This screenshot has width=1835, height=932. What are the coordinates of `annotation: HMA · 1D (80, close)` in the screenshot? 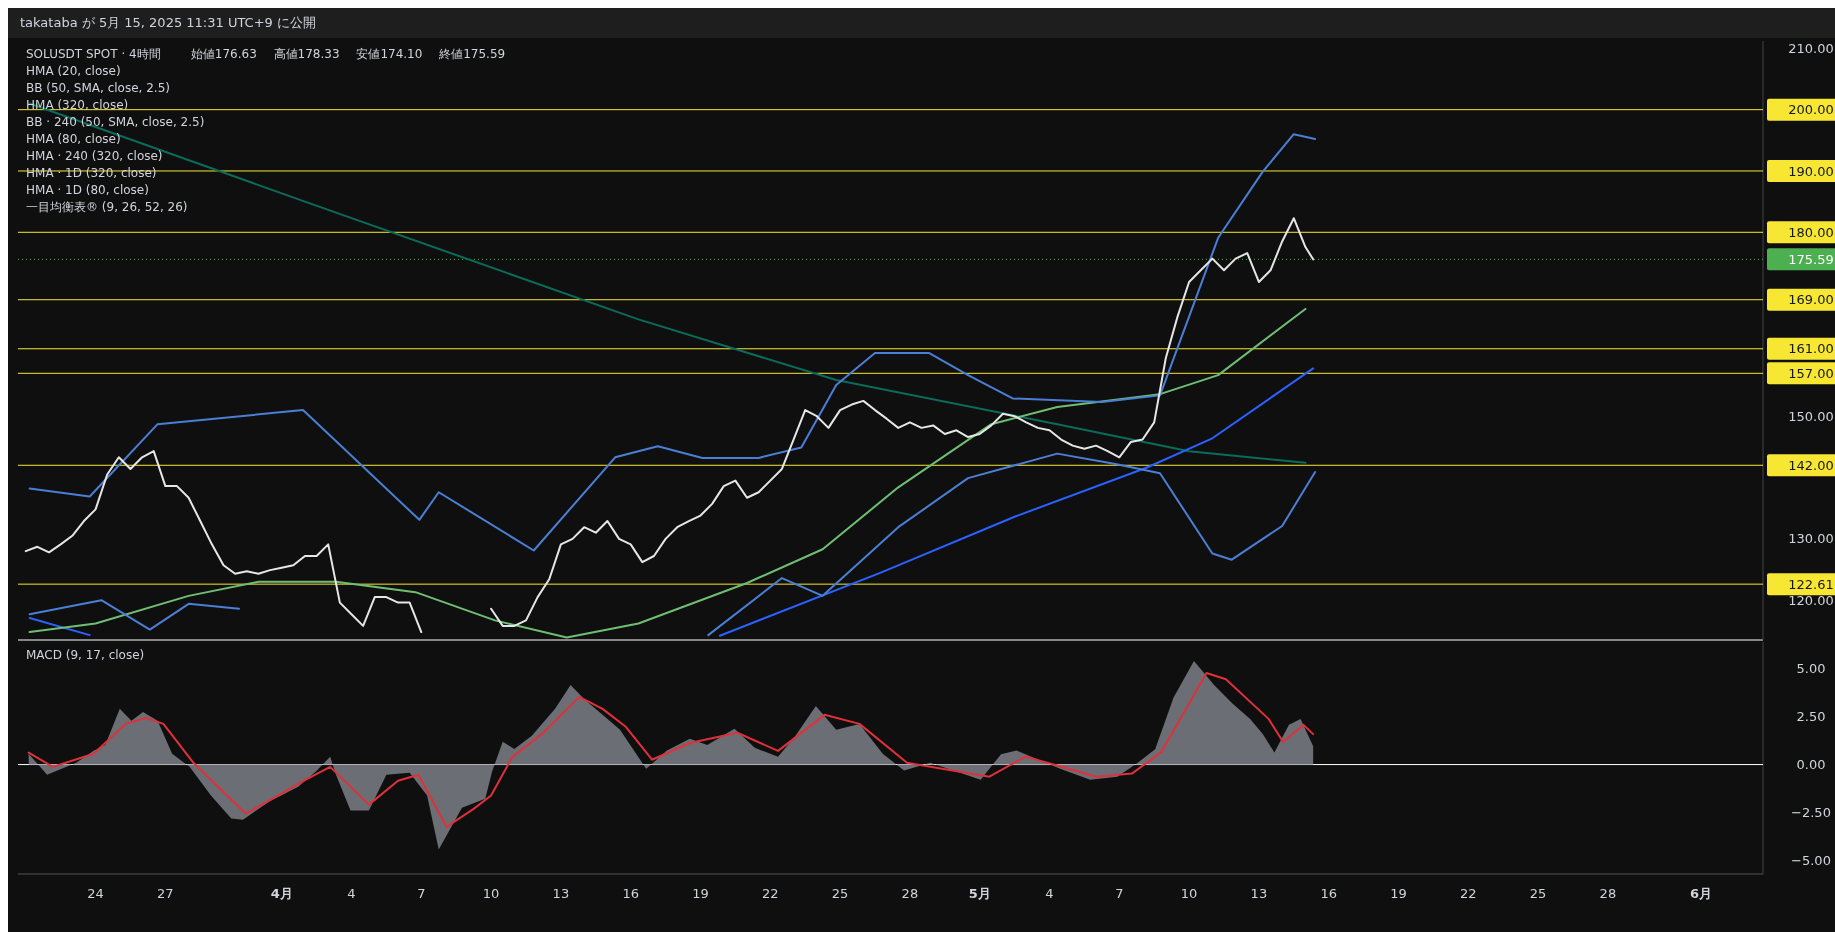 It's located at (87, 190).